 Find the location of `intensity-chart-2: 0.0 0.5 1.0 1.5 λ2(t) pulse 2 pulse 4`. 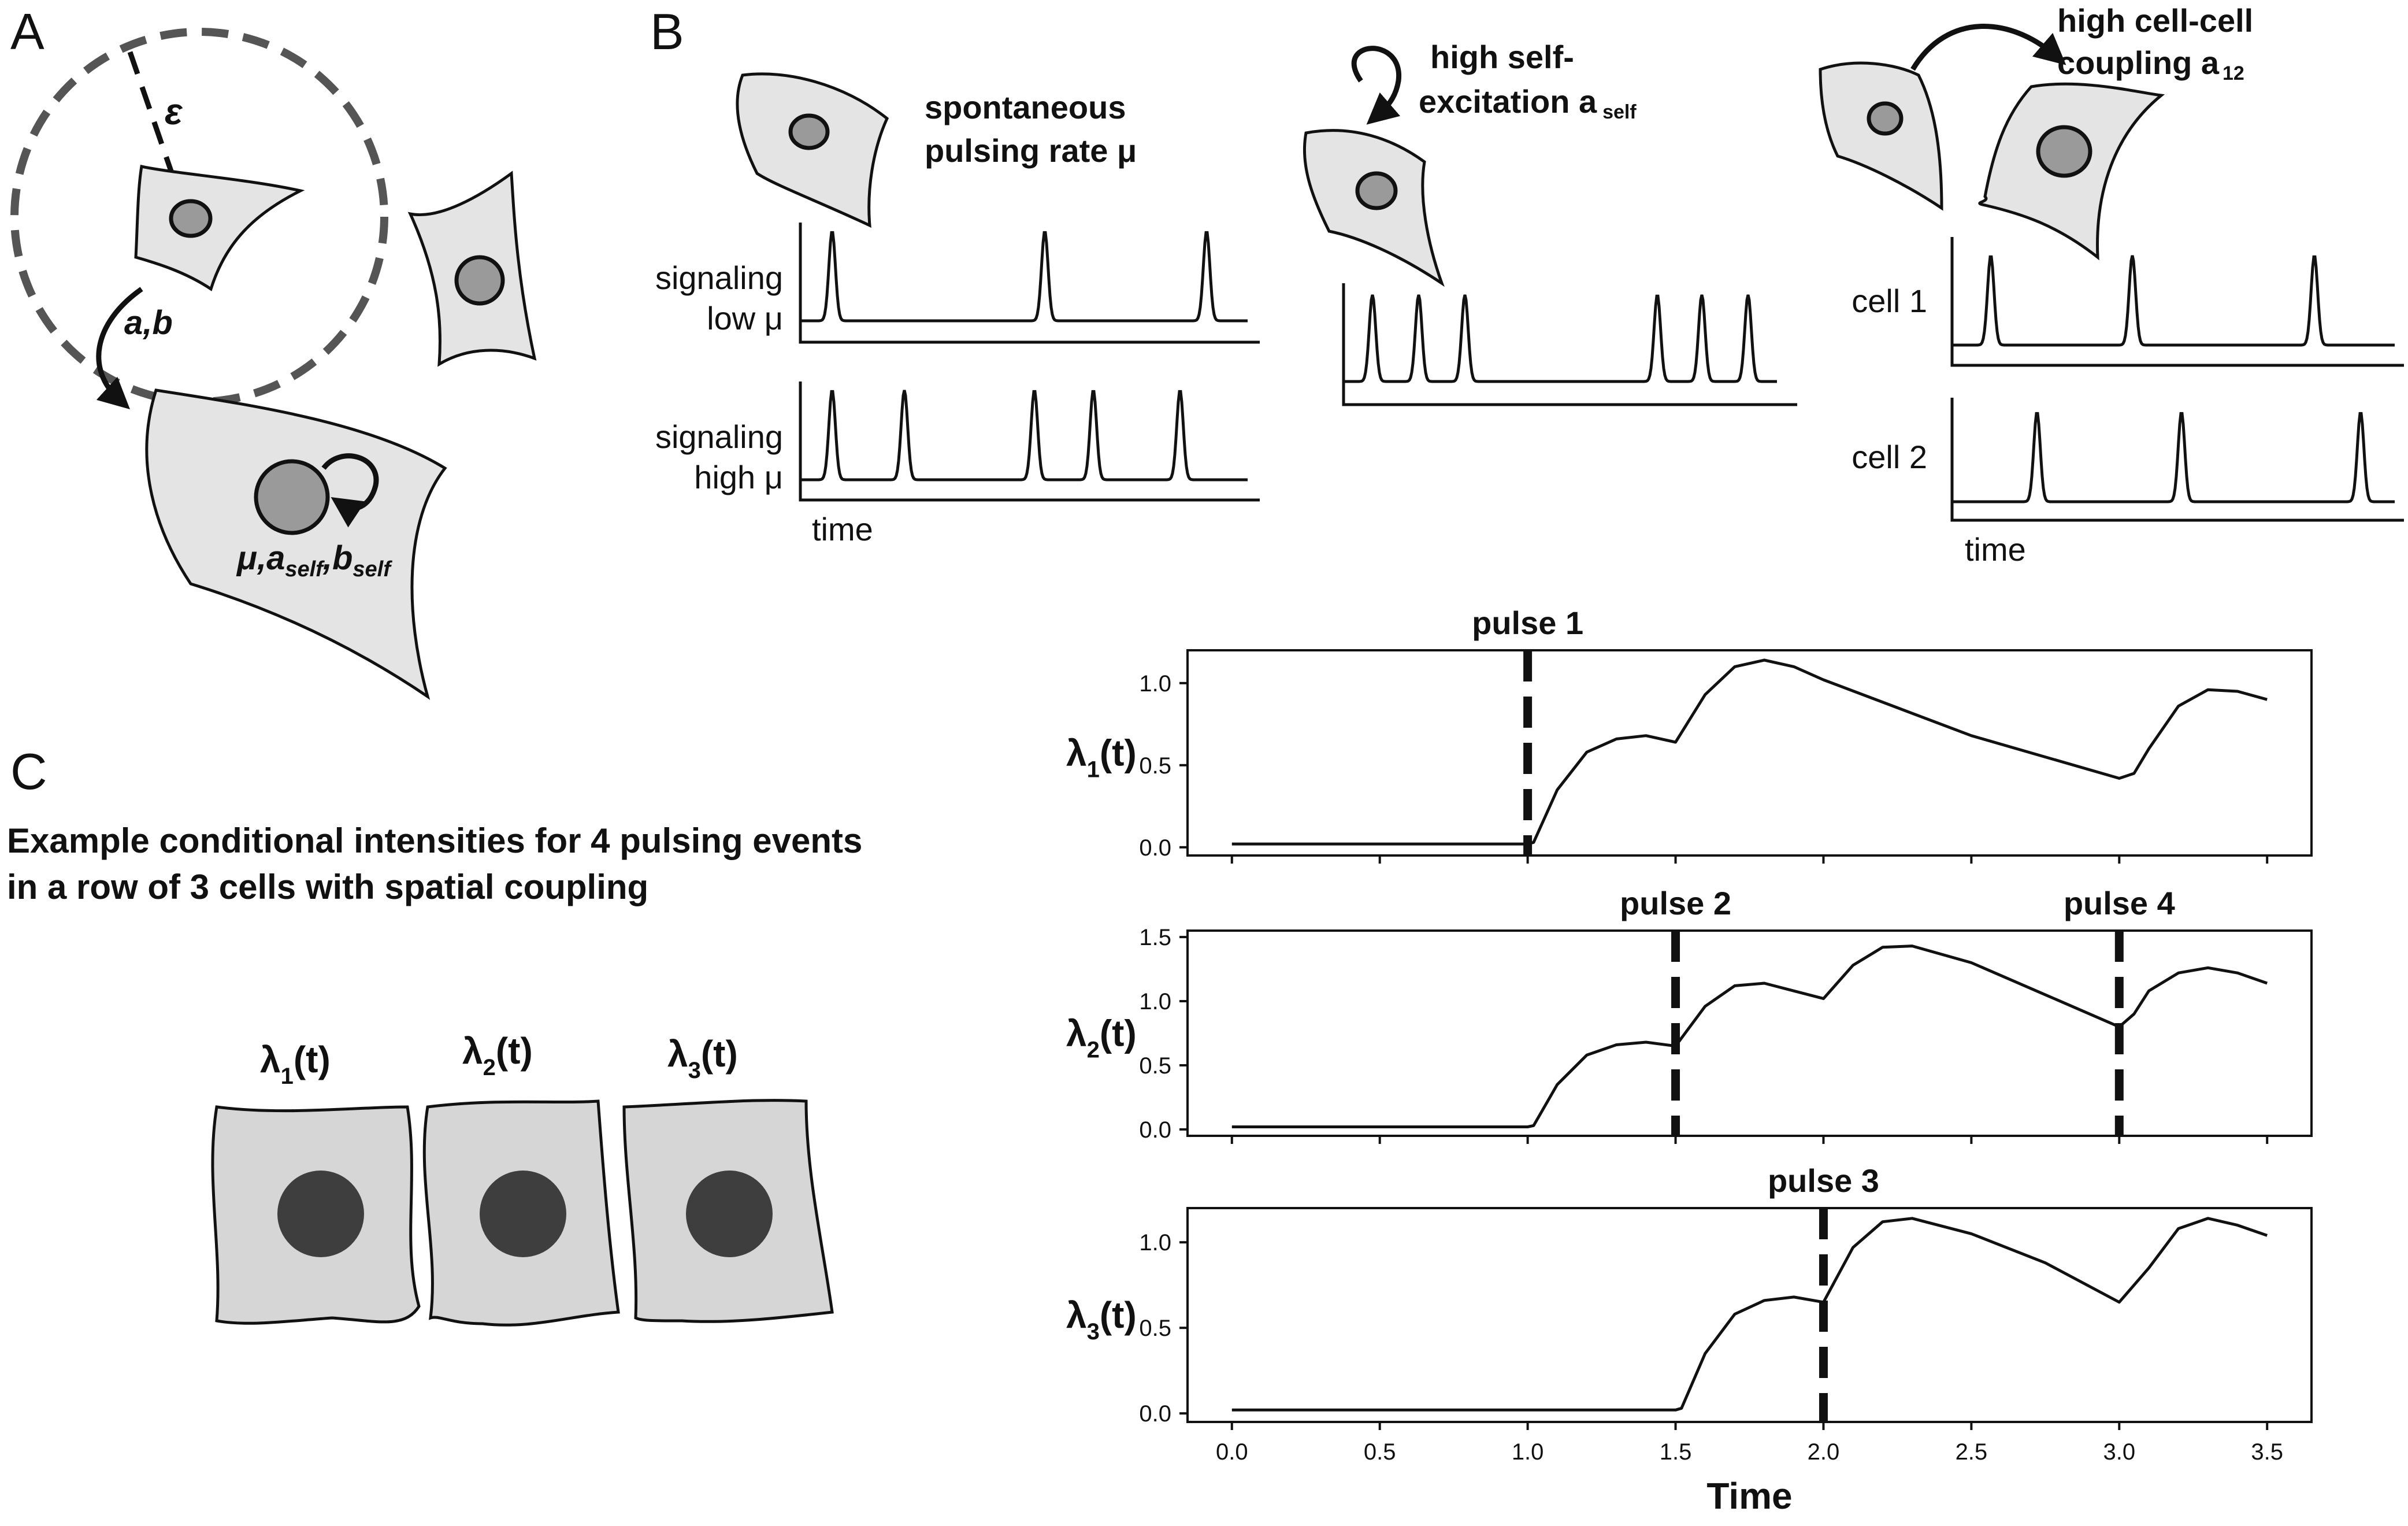

intensity-chart-2: 0.0 0.5 1.0 1.5 λ2(t) pulse 2 pulse 4 is located at coordinates (1689, 1014).